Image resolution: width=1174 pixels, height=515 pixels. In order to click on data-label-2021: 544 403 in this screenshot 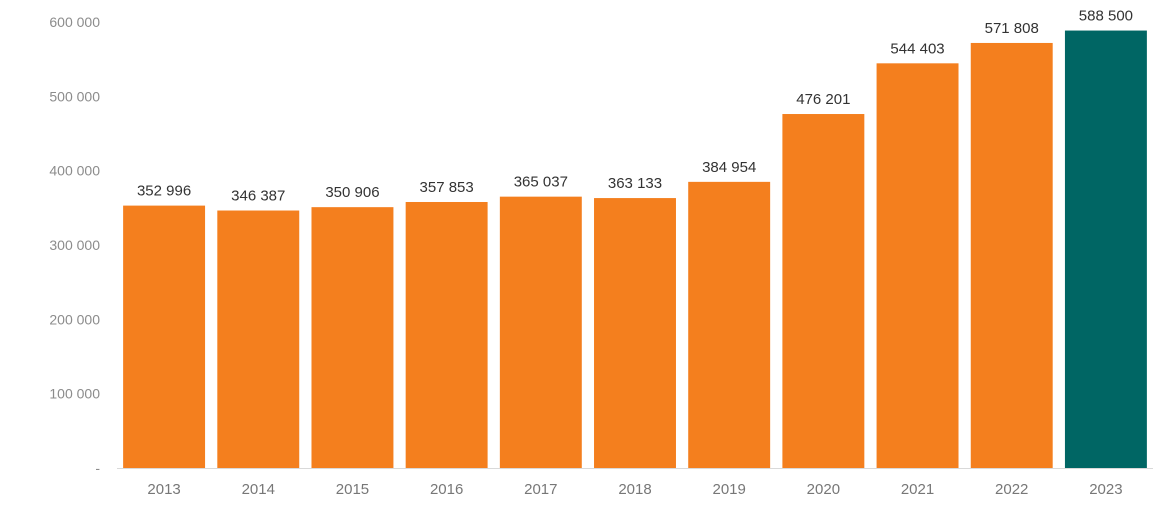, I will do `click(917, 48)`.